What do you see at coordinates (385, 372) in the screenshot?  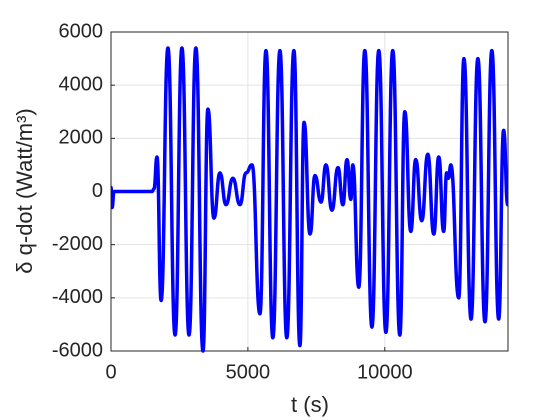 I see `x-tick-label: 10000` at bounding box center [385, 372].